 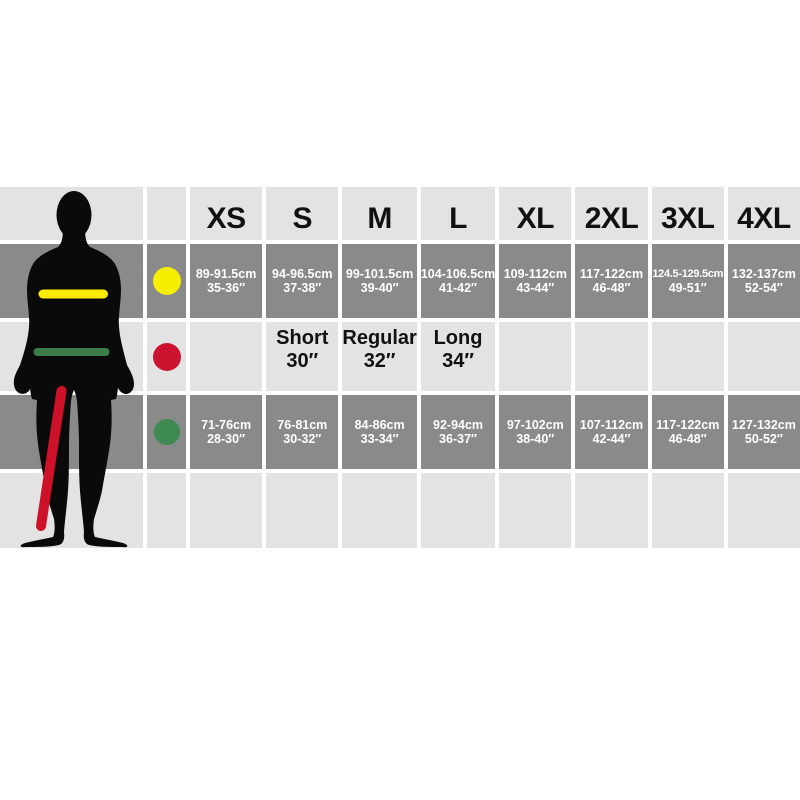 What do you see at coordinates (535, 274) in the screenshot?
I see `cm-value: 109-112cm` at bounding box center [535, 274].